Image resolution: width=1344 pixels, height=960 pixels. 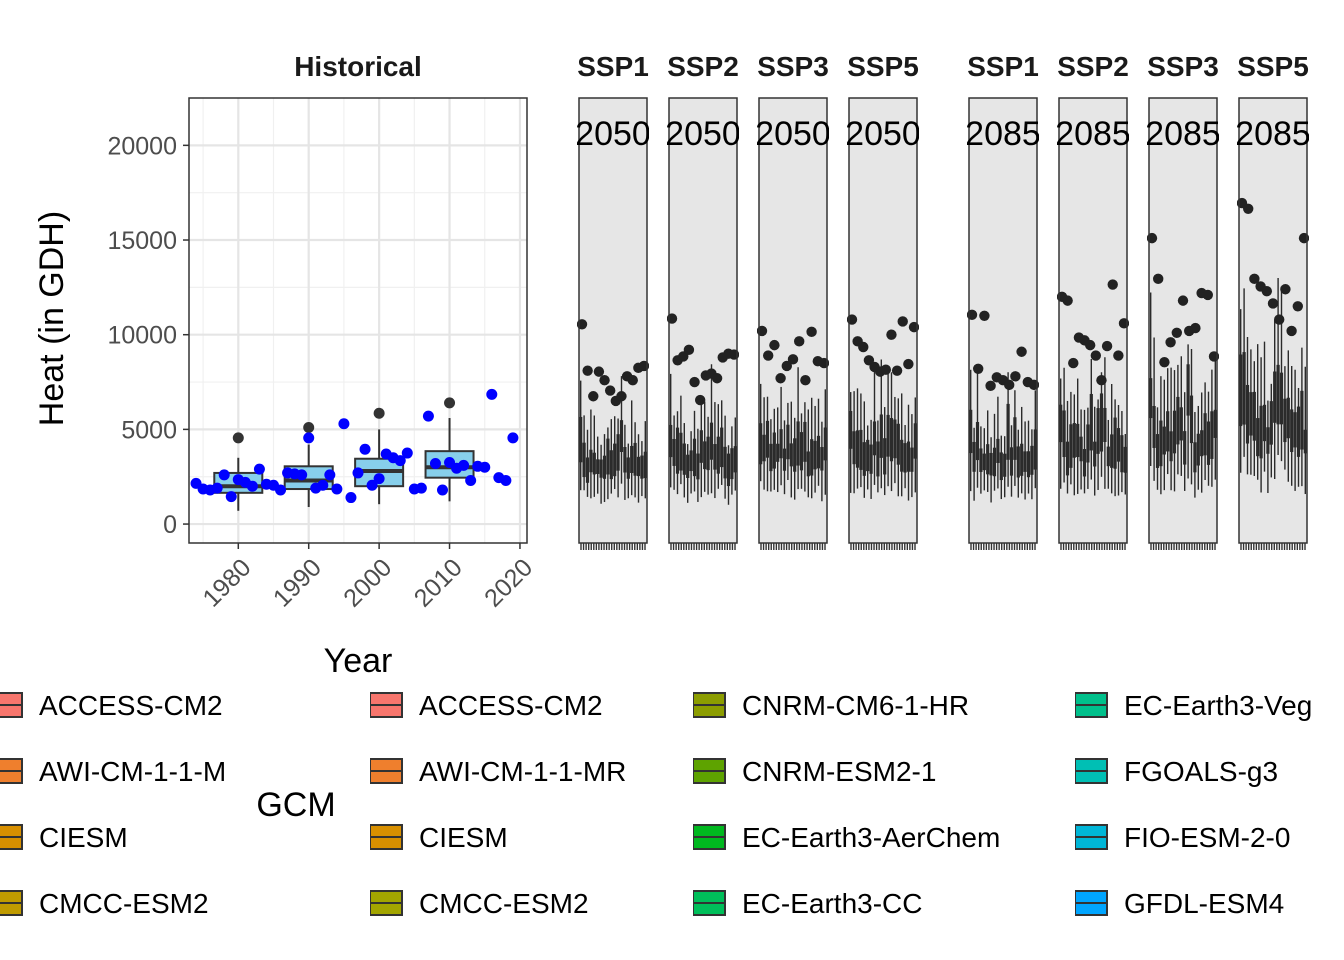 What do you see at coordinates (142, 146) in the screenshot?
I see `y-tick-label: 20000` at bounding box center [142, 146].